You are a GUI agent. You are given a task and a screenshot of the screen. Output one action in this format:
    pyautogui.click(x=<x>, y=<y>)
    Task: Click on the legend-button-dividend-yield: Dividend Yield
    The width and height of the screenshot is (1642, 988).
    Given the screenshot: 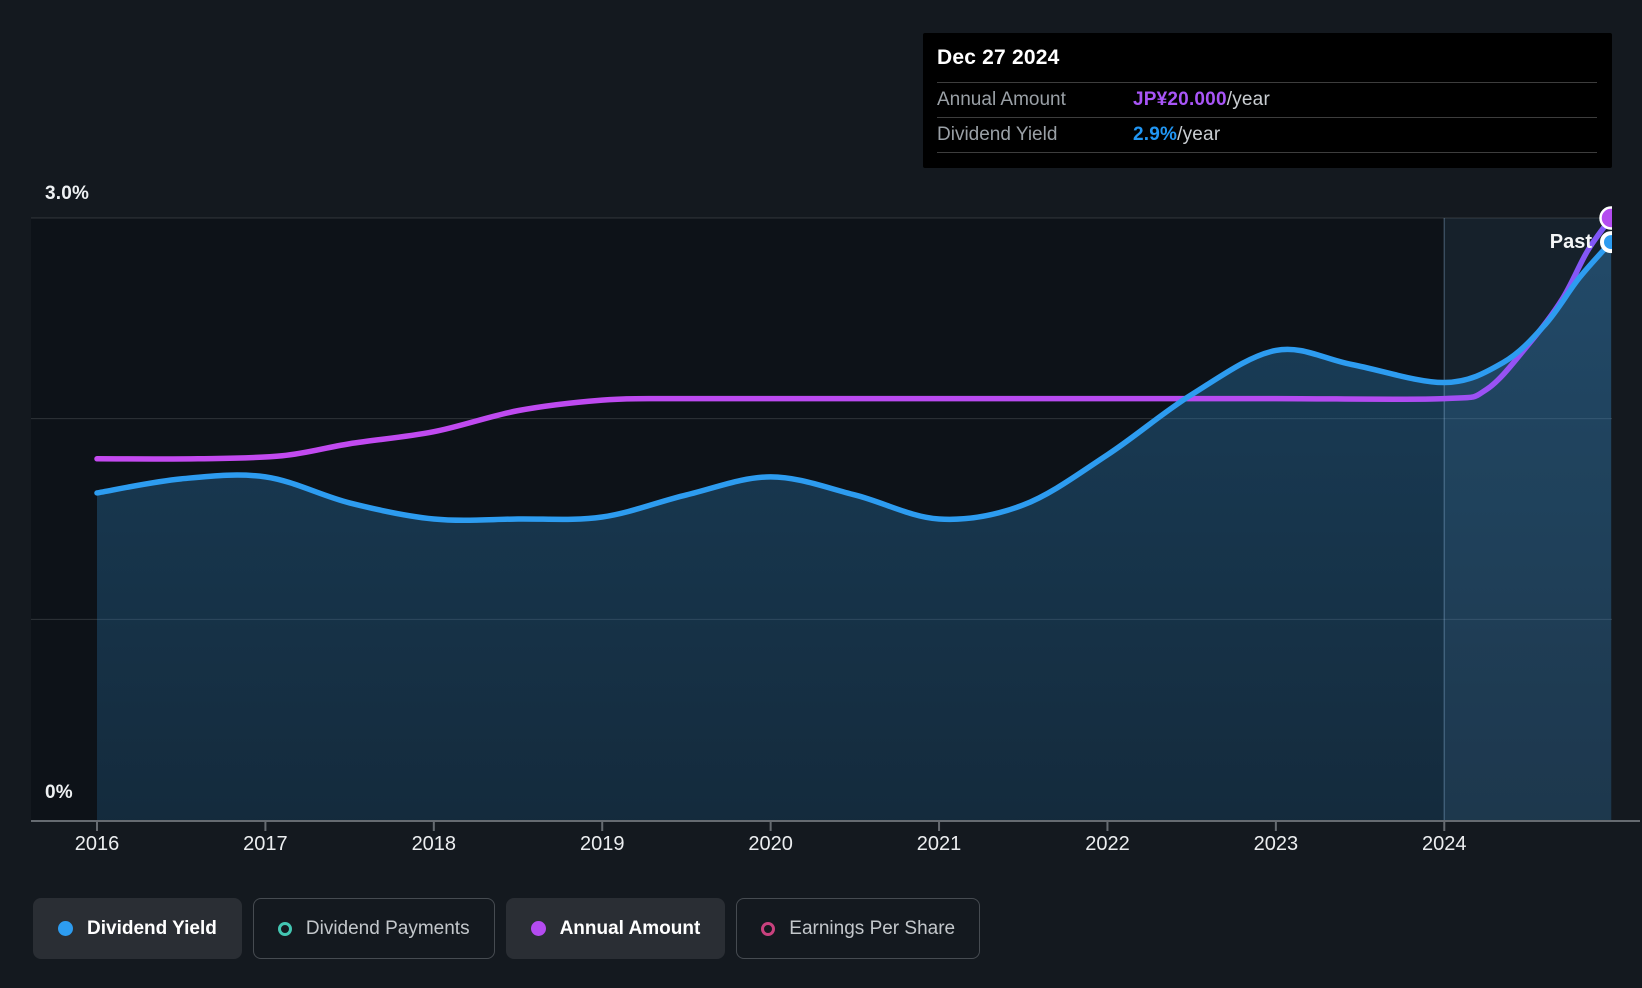 What is the action you would take?
    pyautogui.click(x=137, y=928)
    